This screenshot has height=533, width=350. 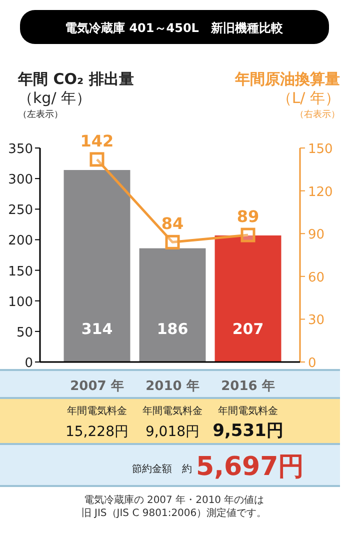 I want to click on text: 電気冷蔵庫の 2007 年・2010 年の値は, so click(x=174, y=500).